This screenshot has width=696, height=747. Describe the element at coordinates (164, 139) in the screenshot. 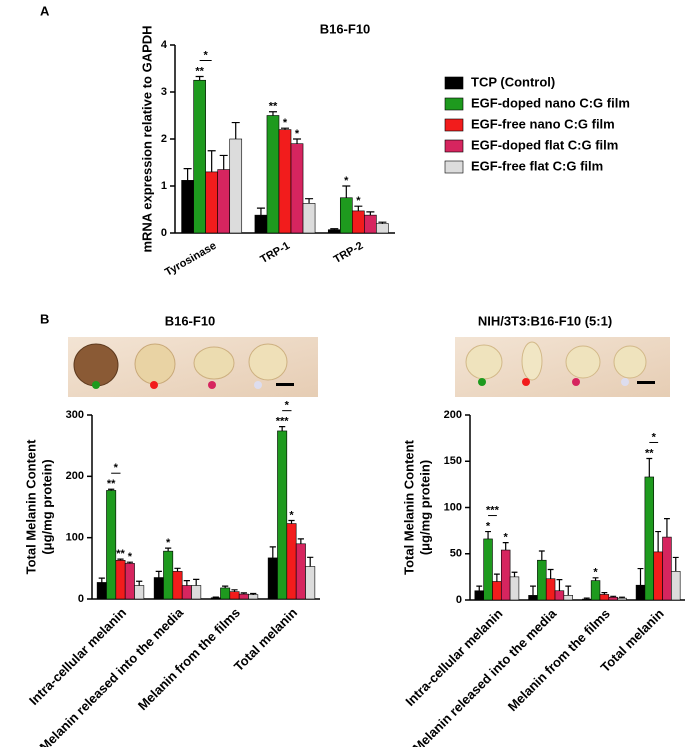

I see `y-tick-label: 2` at that location.